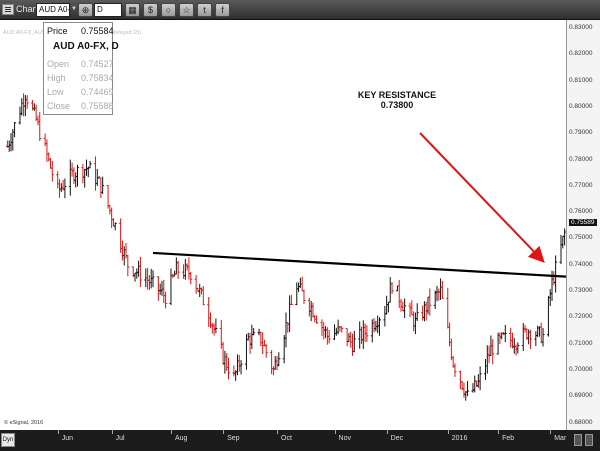 This screenshot has height=451, width=600. What do you see at coordinates (583, 222) in the screenshot?
I see `current-price-marker: 0.75589` at bounding box center [583, 222].